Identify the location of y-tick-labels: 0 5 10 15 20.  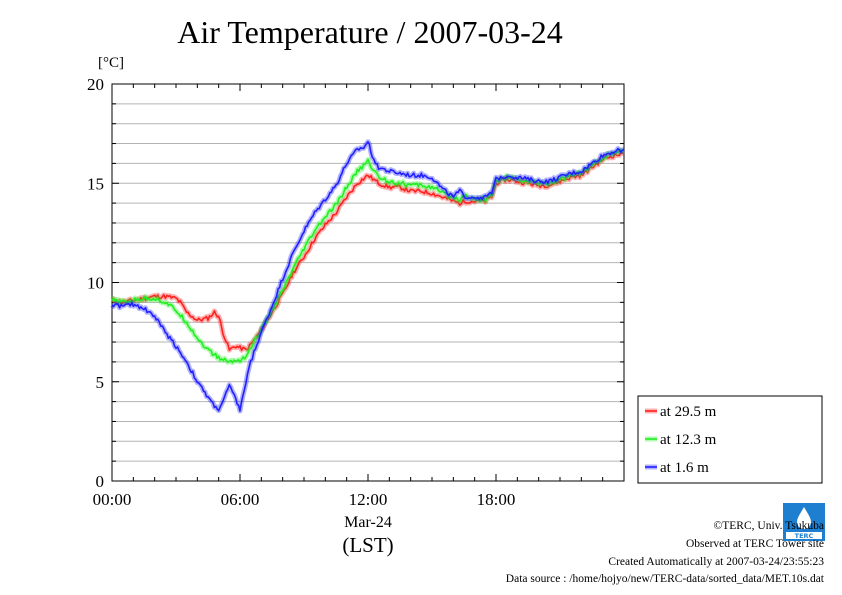
(95, 283).